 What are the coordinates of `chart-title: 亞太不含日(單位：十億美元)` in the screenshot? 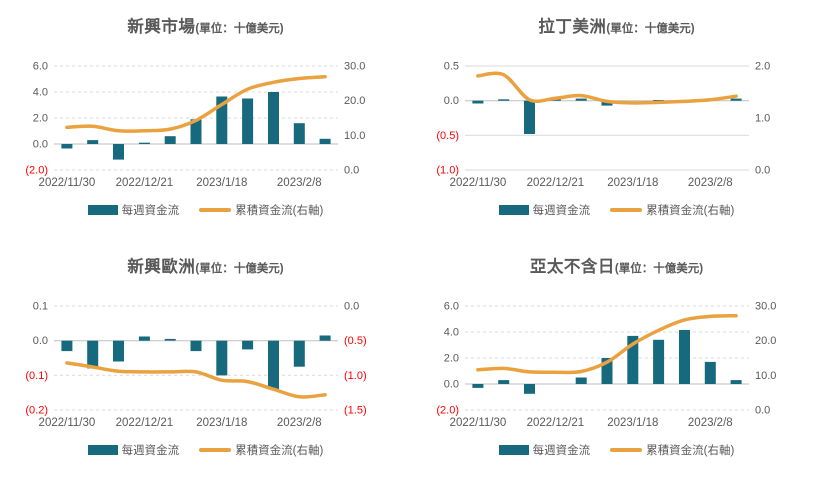 It's located at (616, 265).